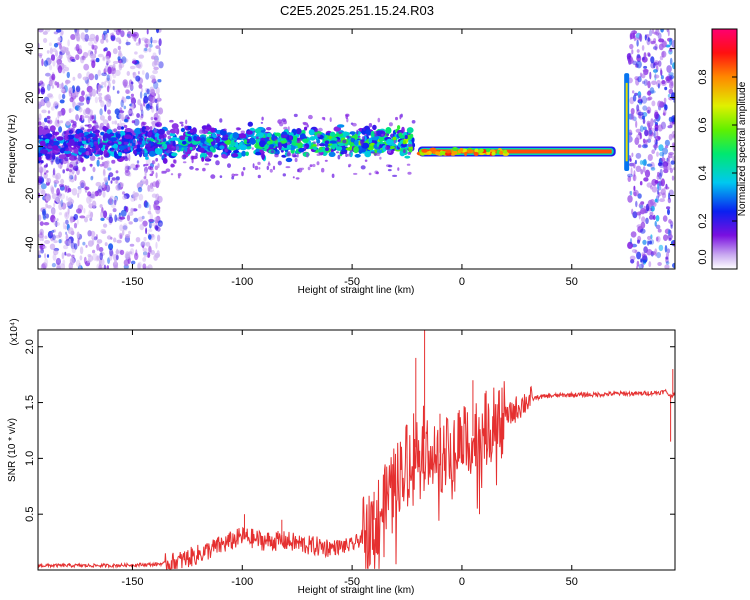  I want to click on colorbar-gradient, so click(724, 149).